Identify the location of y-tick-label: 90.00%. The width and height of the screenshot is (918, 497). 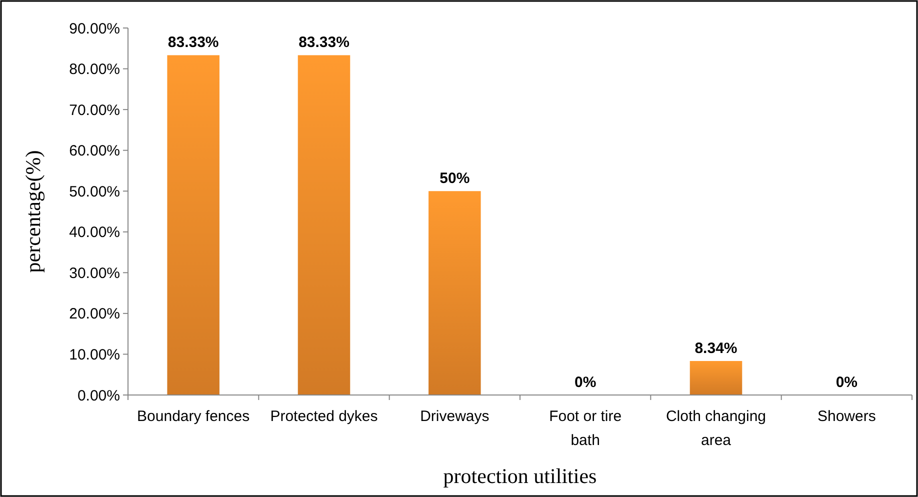
(94, 29).